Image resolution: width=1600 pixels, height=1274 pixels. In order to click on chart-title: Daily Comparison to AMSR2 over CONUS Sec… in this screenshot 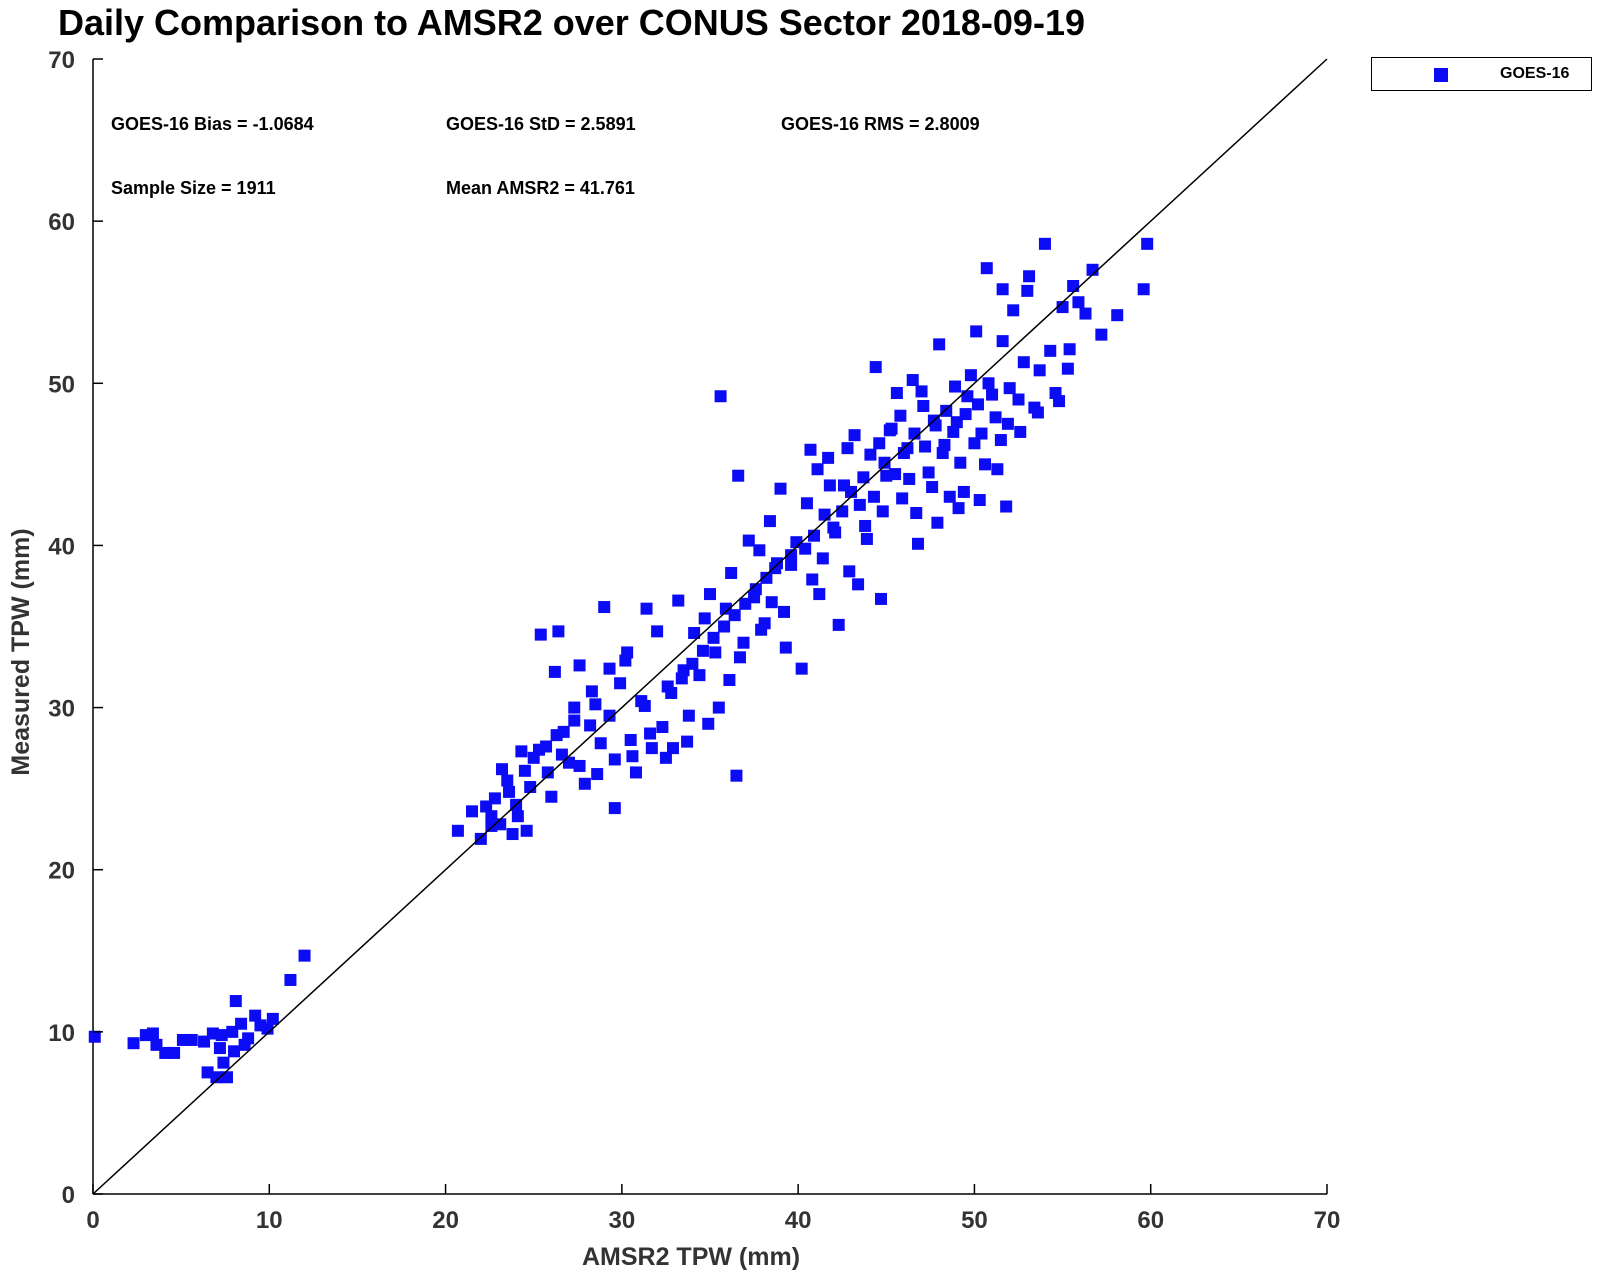, I will do `click(571, 22)`.